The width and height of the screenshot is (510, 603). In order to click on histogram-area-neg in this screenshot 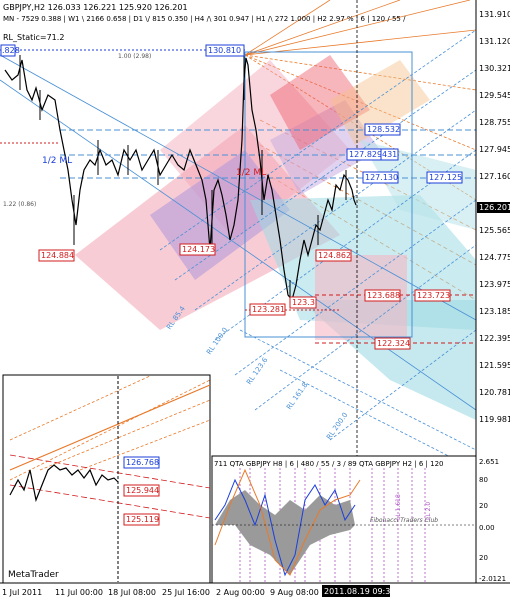, I will do `click(295, 550)`.